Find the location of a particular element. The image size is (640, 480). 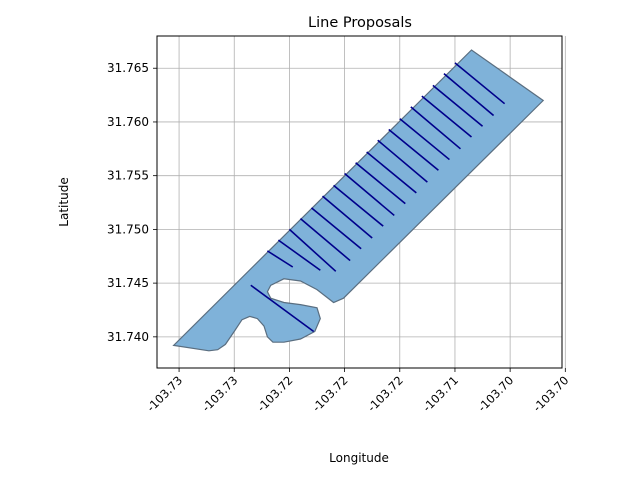

y-tick-label: 31.750 is located at coordinates (128, 229).